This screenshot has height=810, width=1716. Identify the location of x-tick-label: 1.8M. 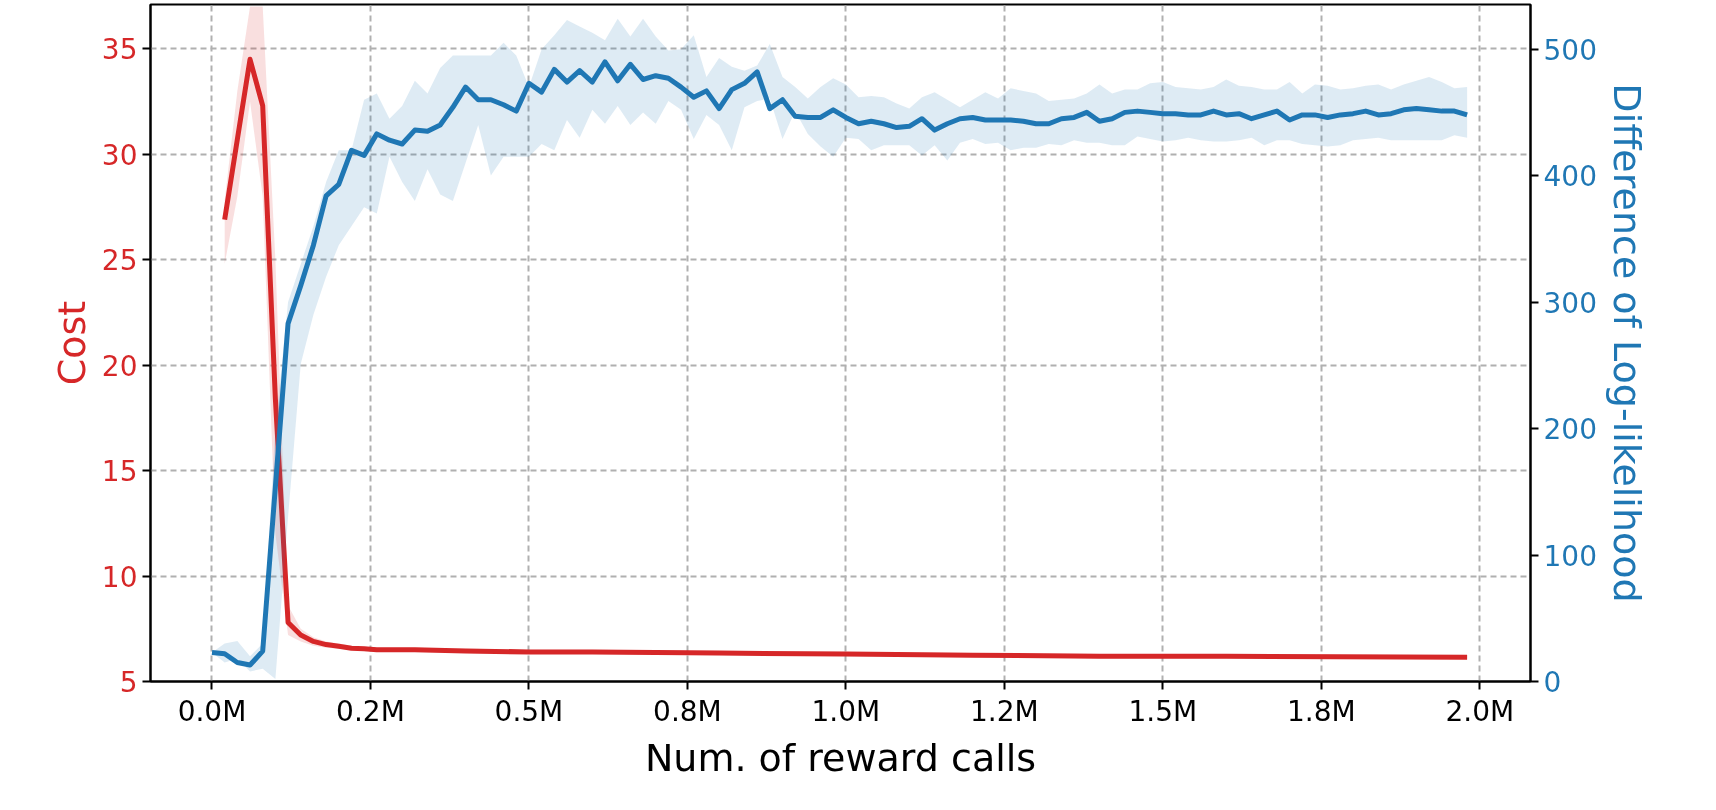
(1321, 711).